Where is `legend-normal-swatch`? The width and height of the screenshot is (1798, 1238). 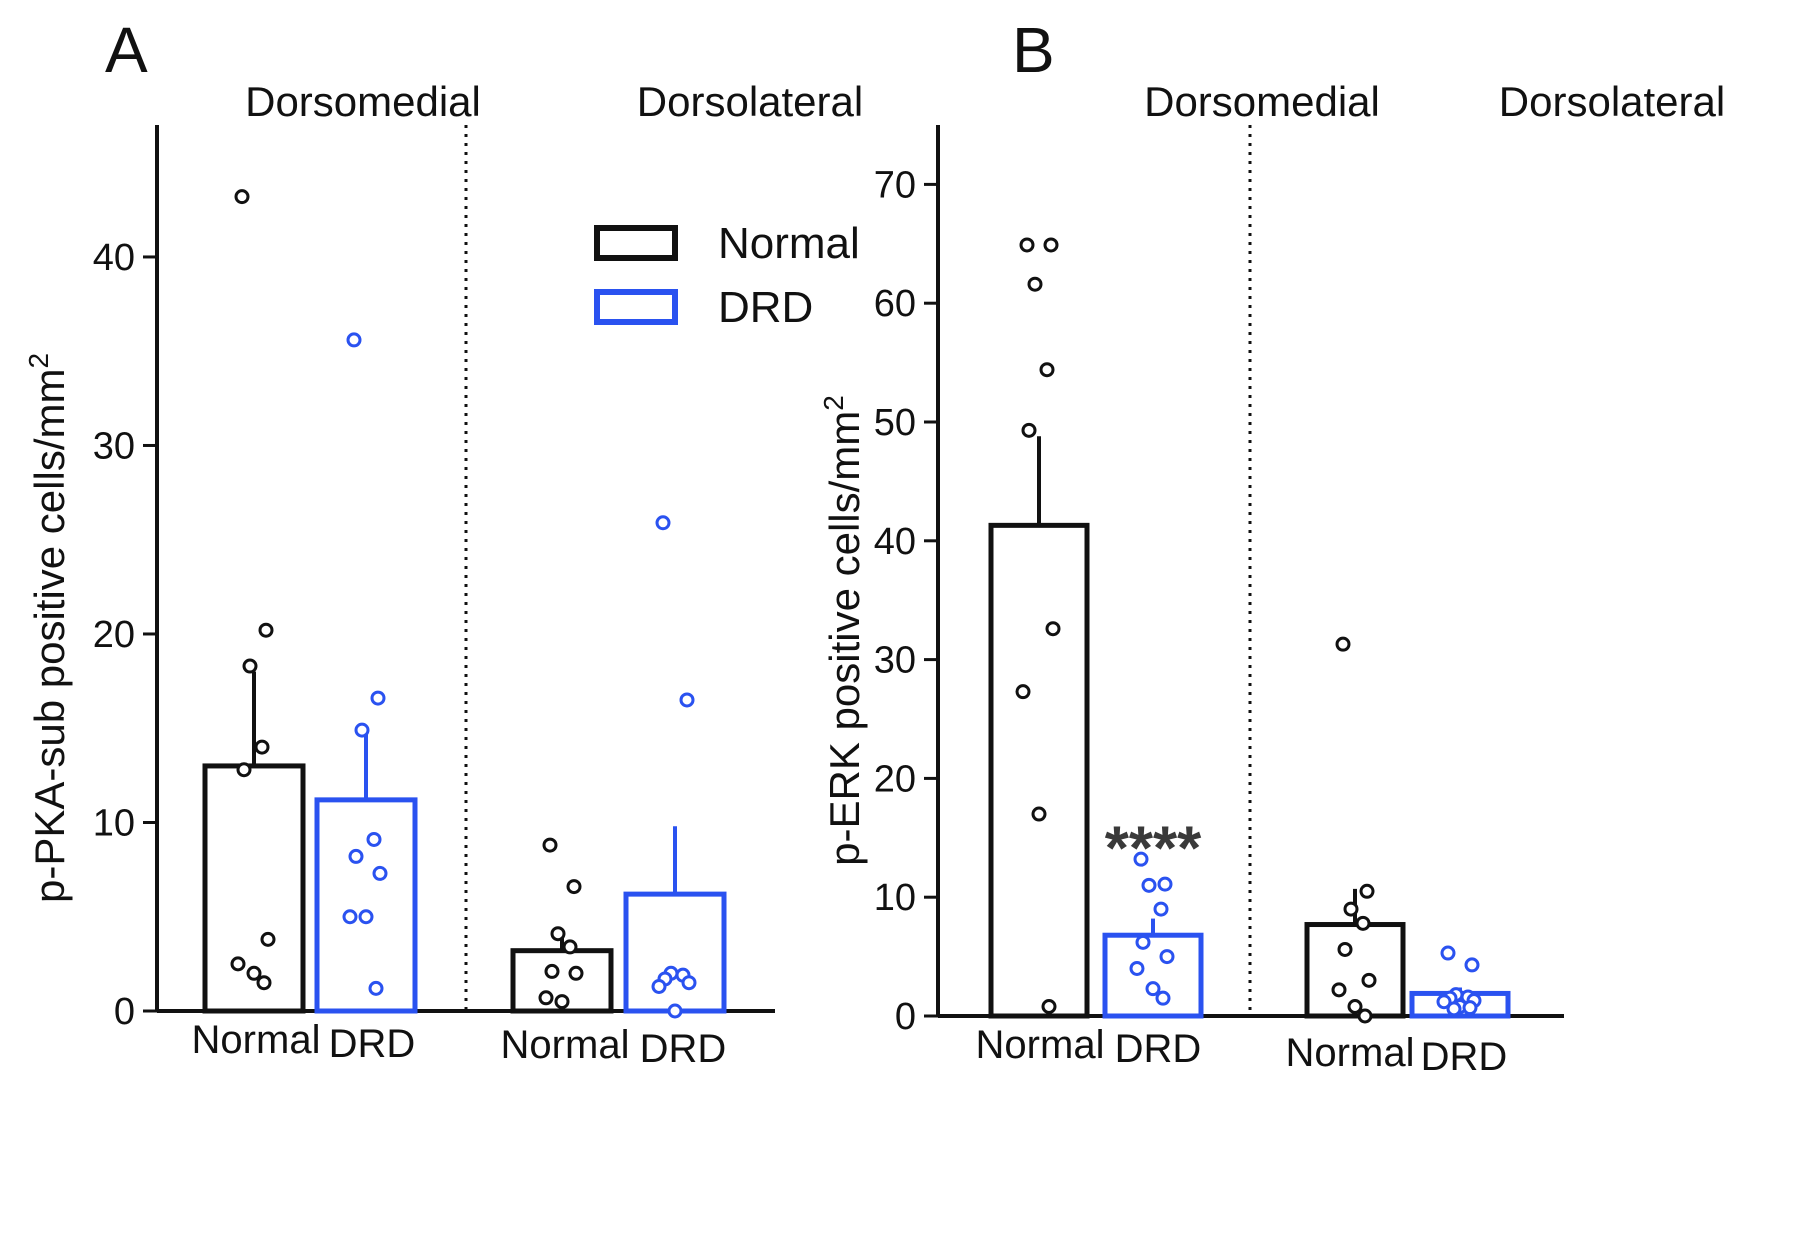
legend-normal-swatch is located at coordinates (636, 243).